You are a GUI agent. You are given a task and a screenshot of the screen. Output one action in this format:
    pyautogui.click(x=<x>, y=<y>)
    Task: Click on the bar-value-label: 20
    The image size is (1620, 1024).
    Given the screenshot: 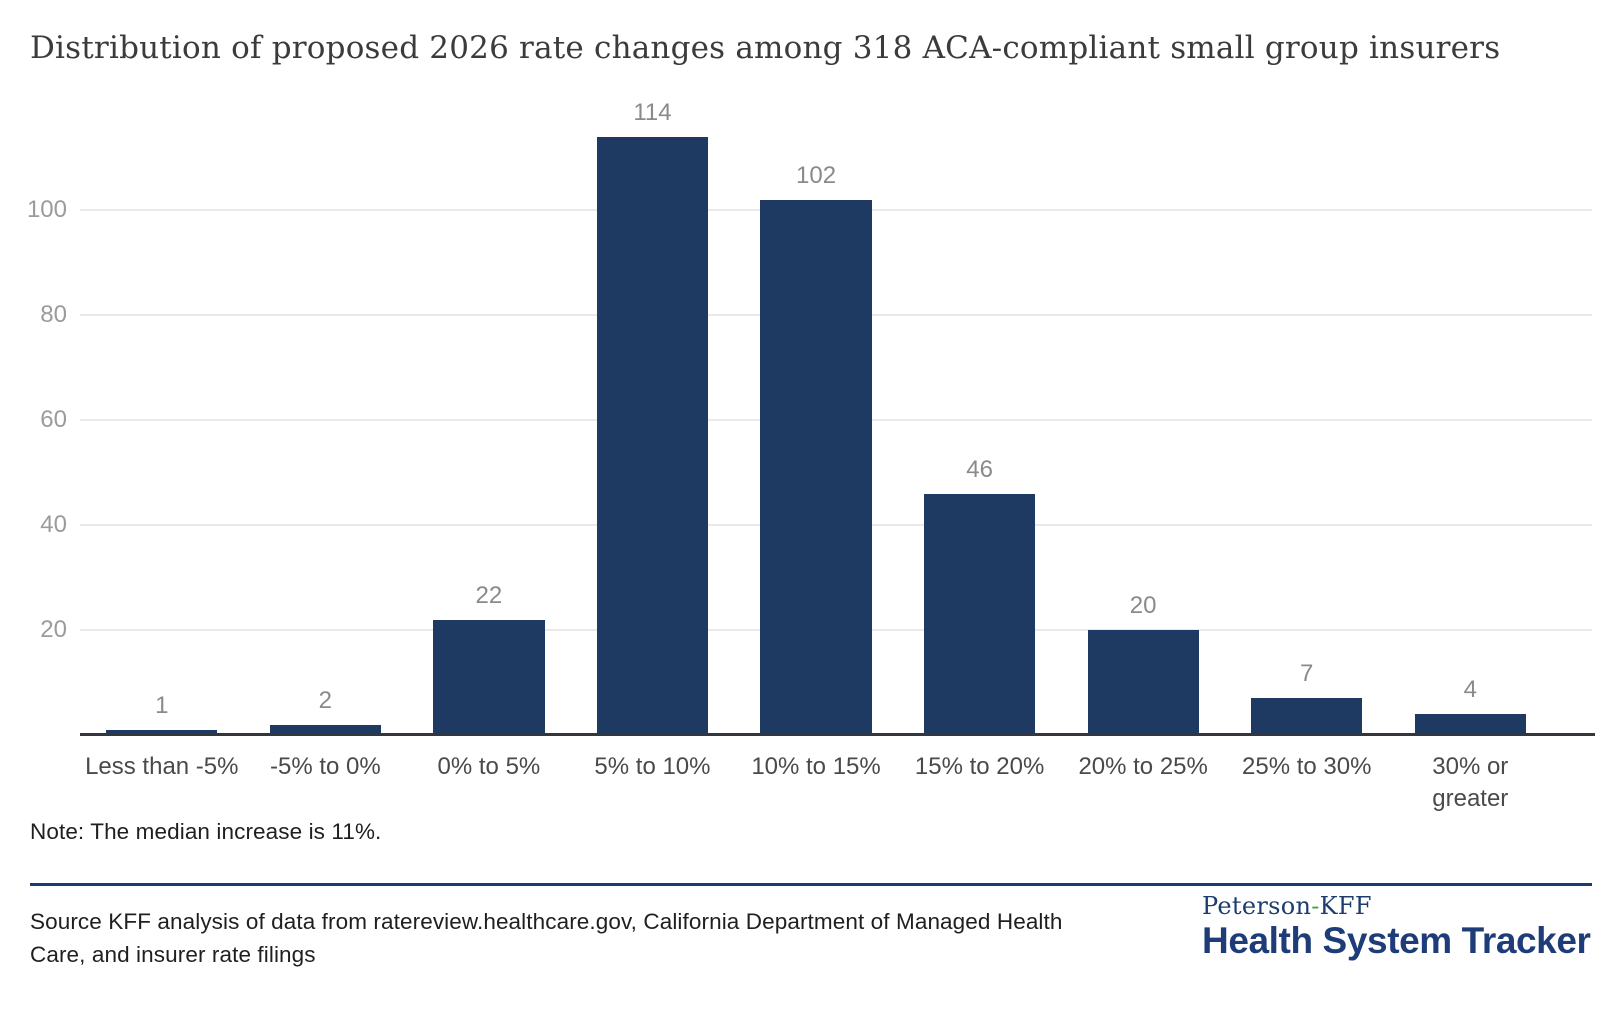 What is the action you would take?
    pyautogui.click(x=1143, y=605)
    